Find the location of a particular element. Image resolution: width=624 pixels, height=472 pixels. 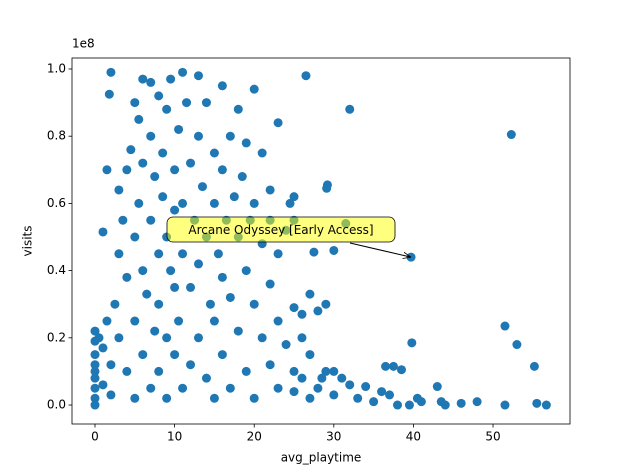

annotation-box is located at coordinates (281, 229).